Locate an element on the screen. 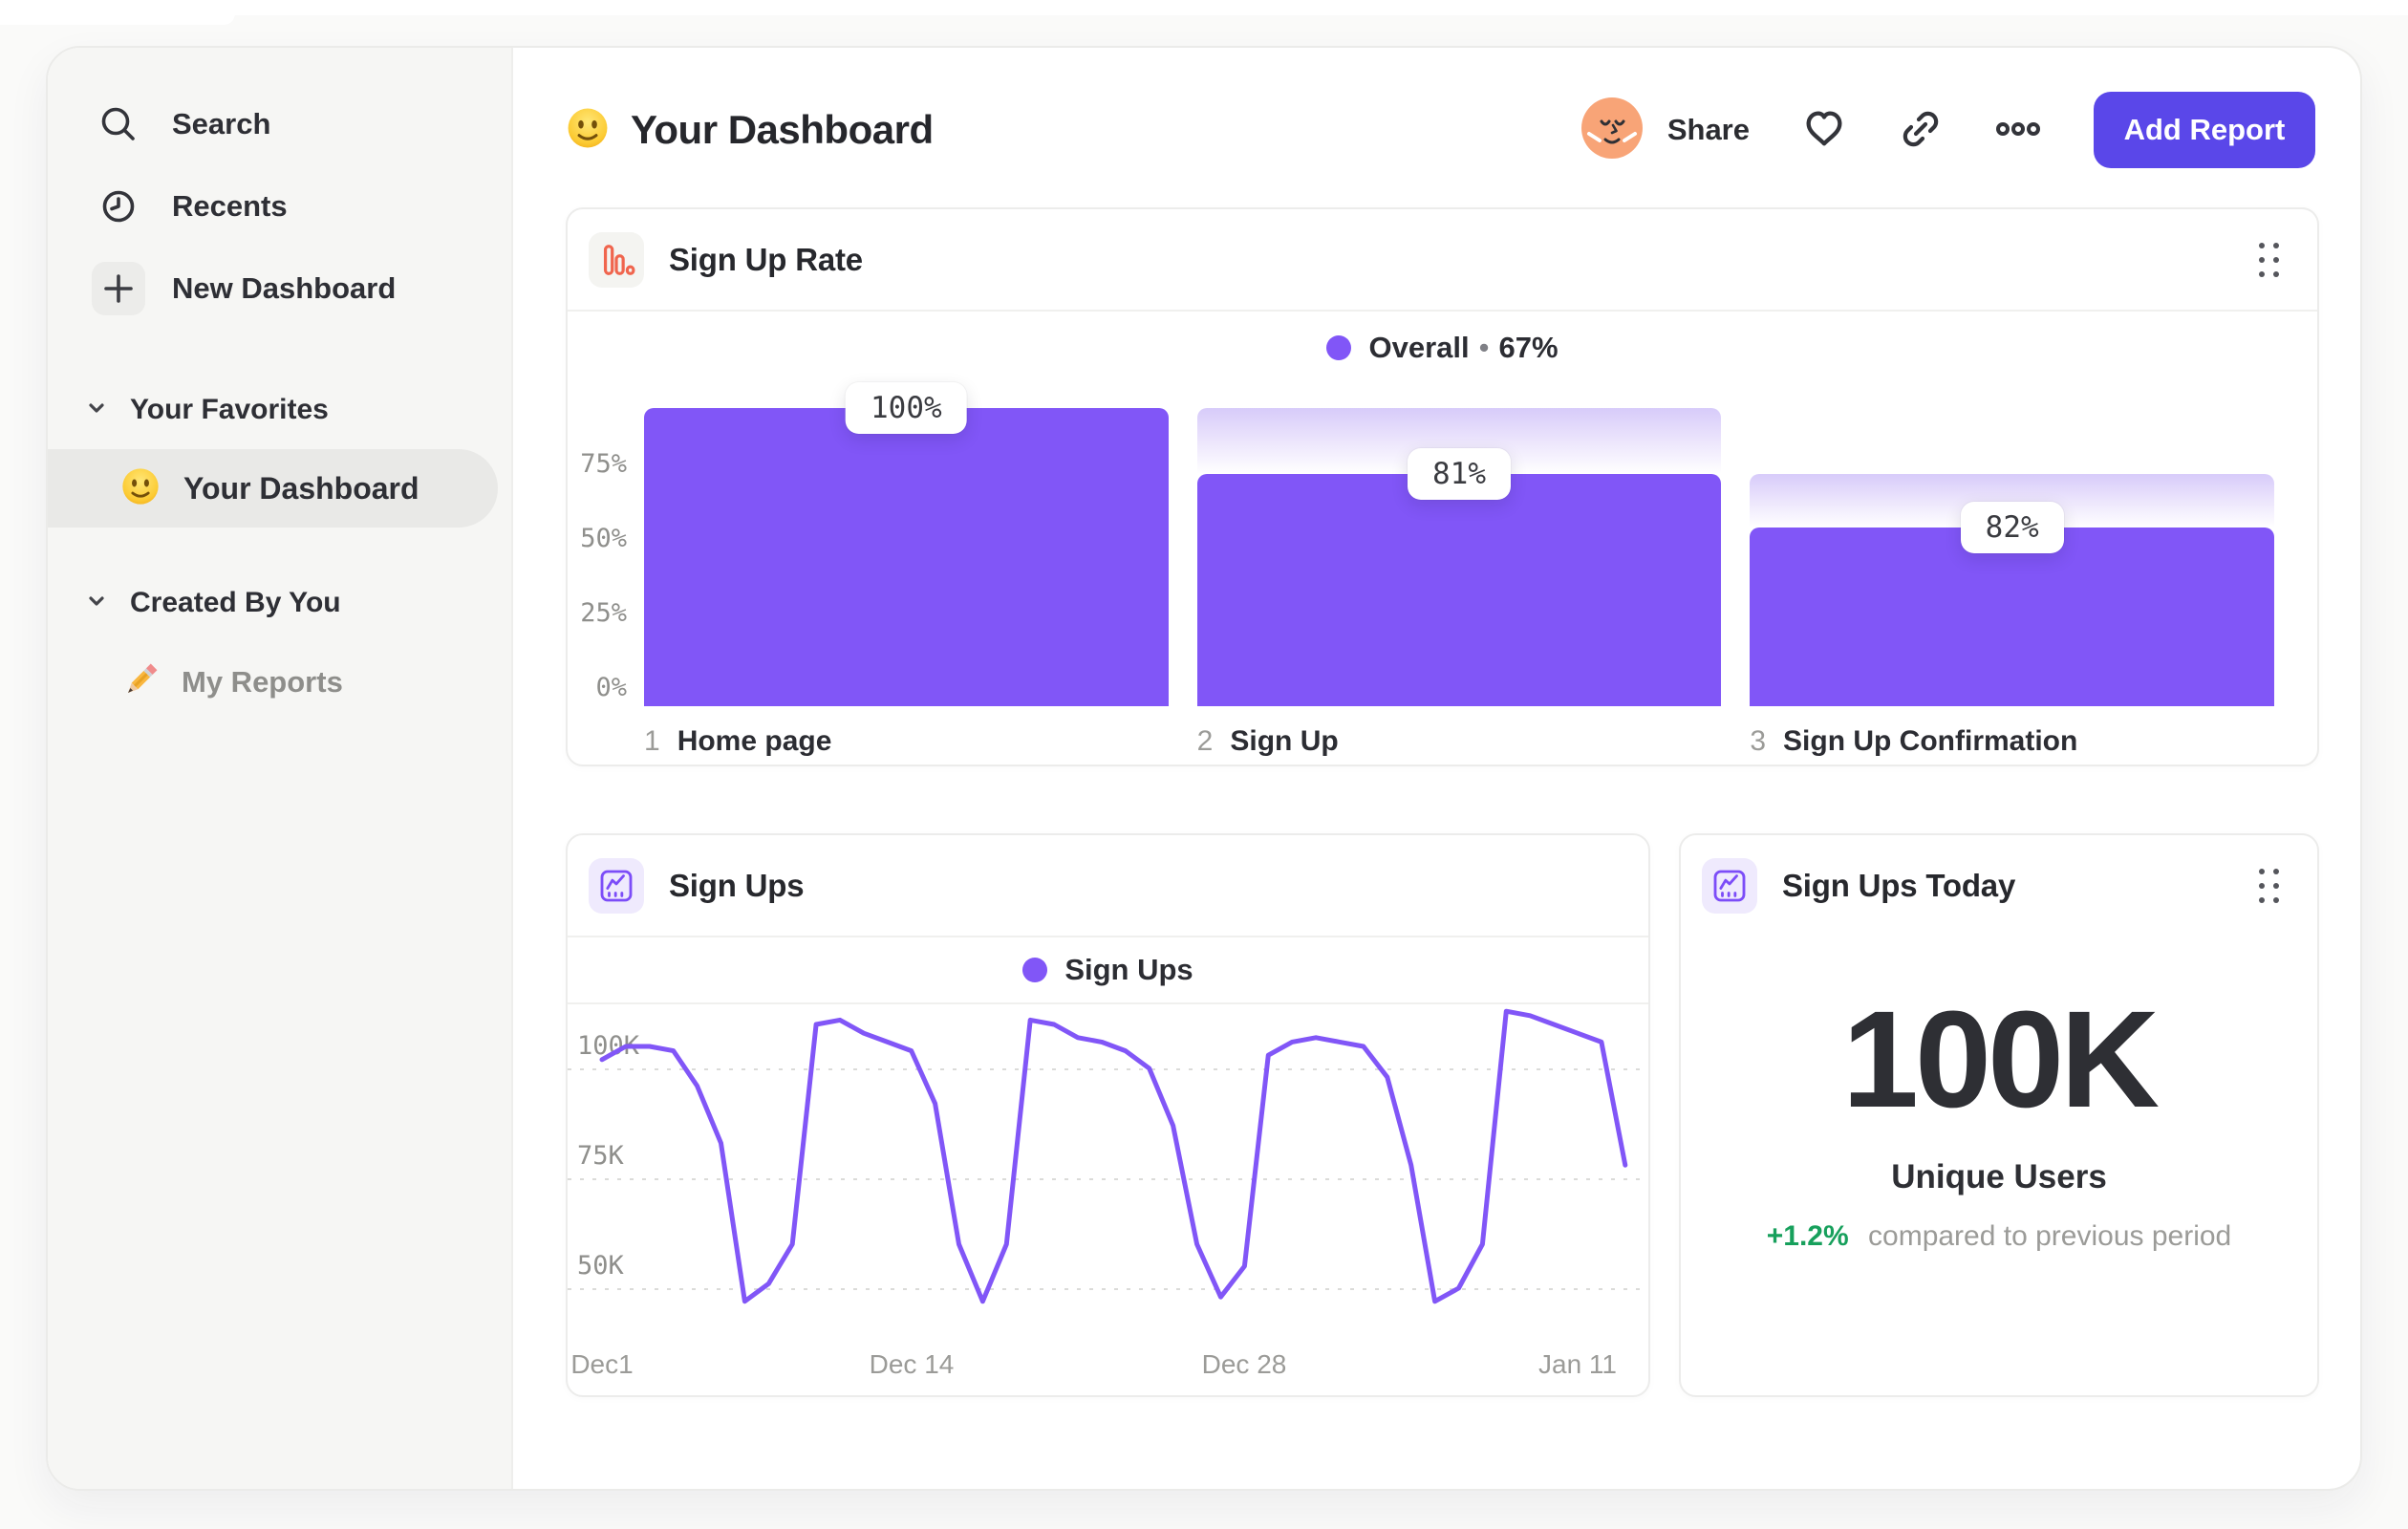 The image size is (2408, 1529). sign-ups-line-chart: 100K 75K 50K is located at coordinates (1108, 1169).